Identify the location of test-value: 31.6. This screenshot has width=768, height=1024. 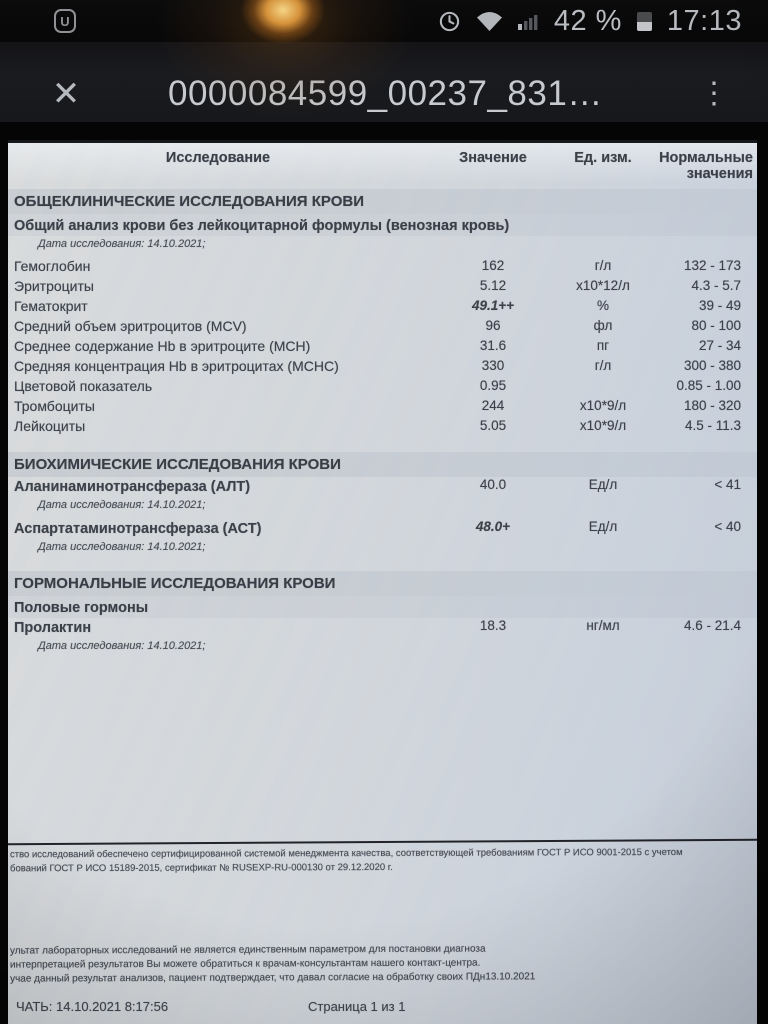
(493, 345).